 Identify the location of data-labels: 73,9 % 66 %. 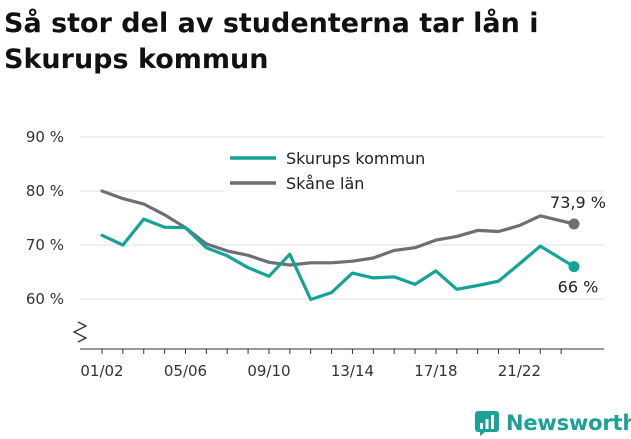
(578, 245).